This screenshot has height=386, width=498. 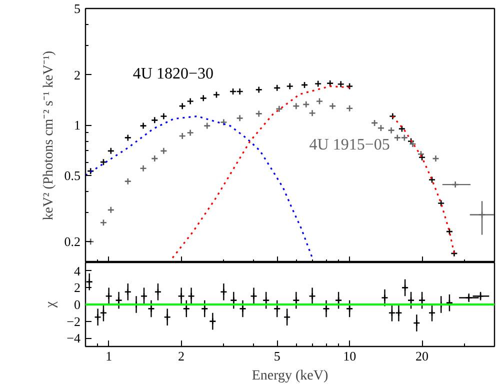 What do you see at coordinates (73, 321) in the screenshot?
I see `y-tick-label: −2` at bounding box center [73, 321].